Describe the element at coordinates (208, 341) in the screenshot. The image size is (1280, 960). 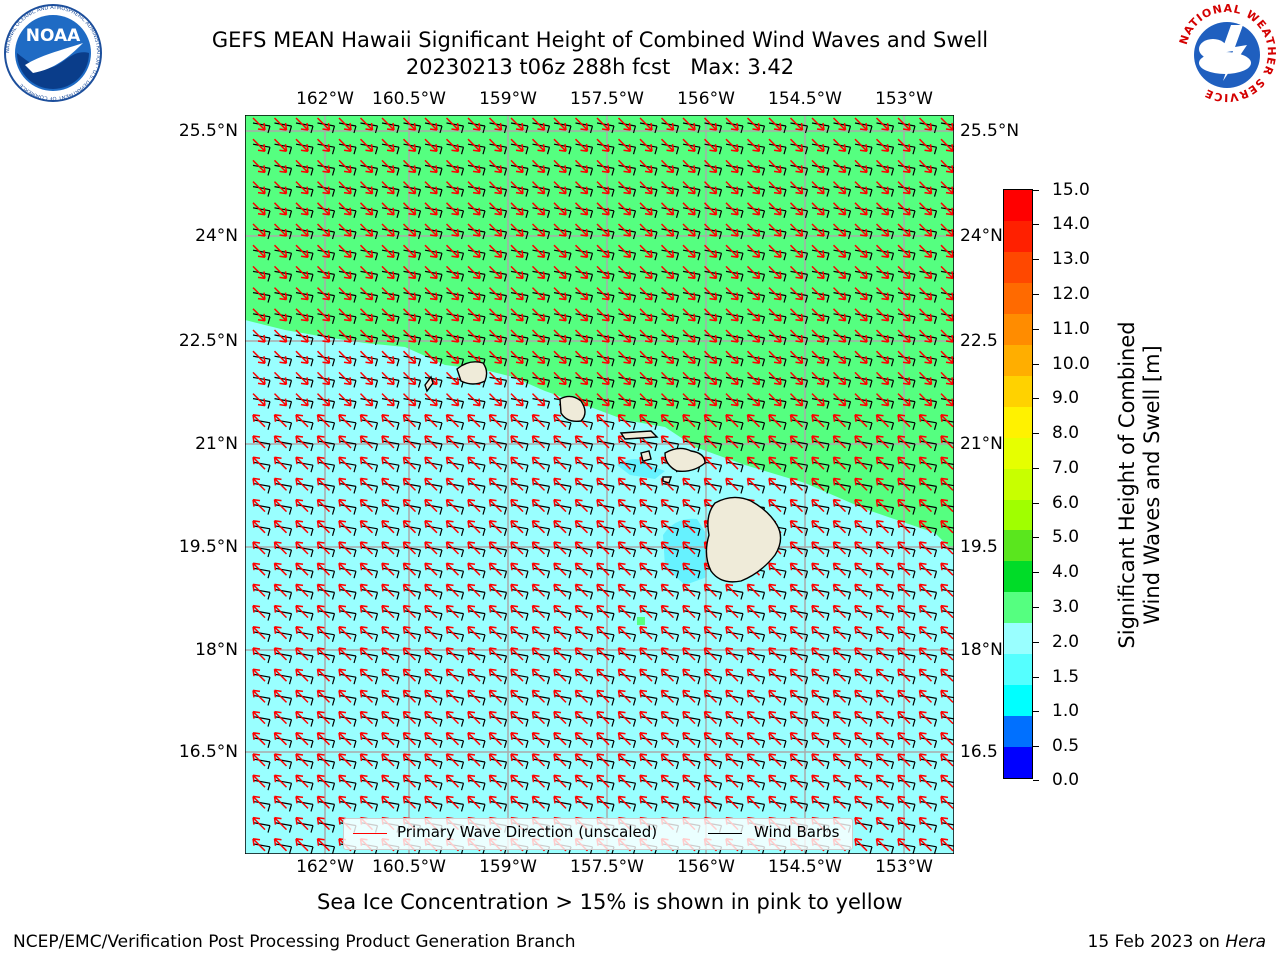
I see `lat-label-left: 22.5°N` at that location.